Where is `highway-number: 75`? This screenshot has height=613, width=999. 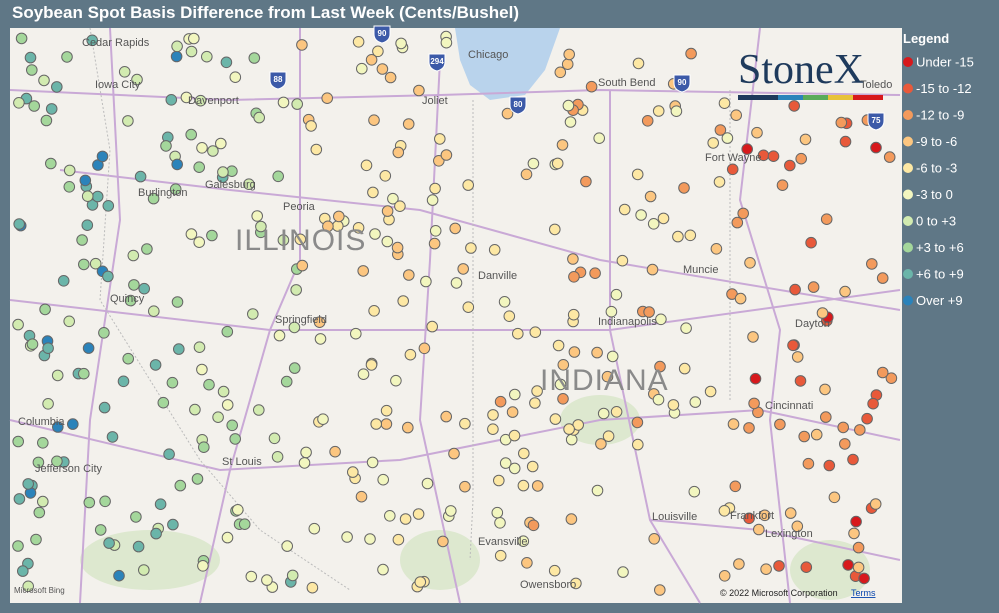
highway-number: 75 is located at coordinates (876, 120).